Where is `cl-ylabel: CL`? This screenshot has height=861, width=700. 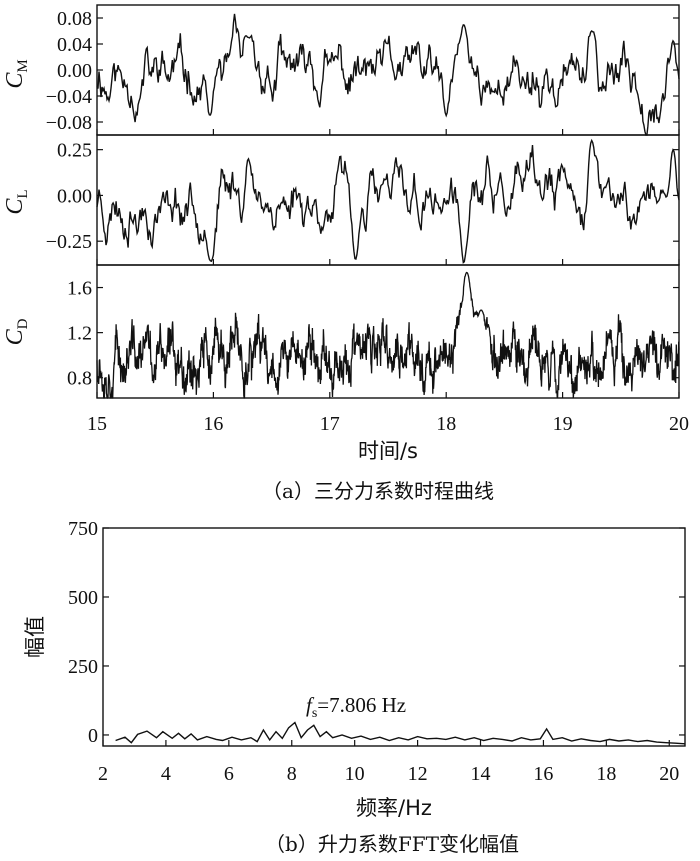 cl-ylabel: CL is located at coordinates (16, 201).